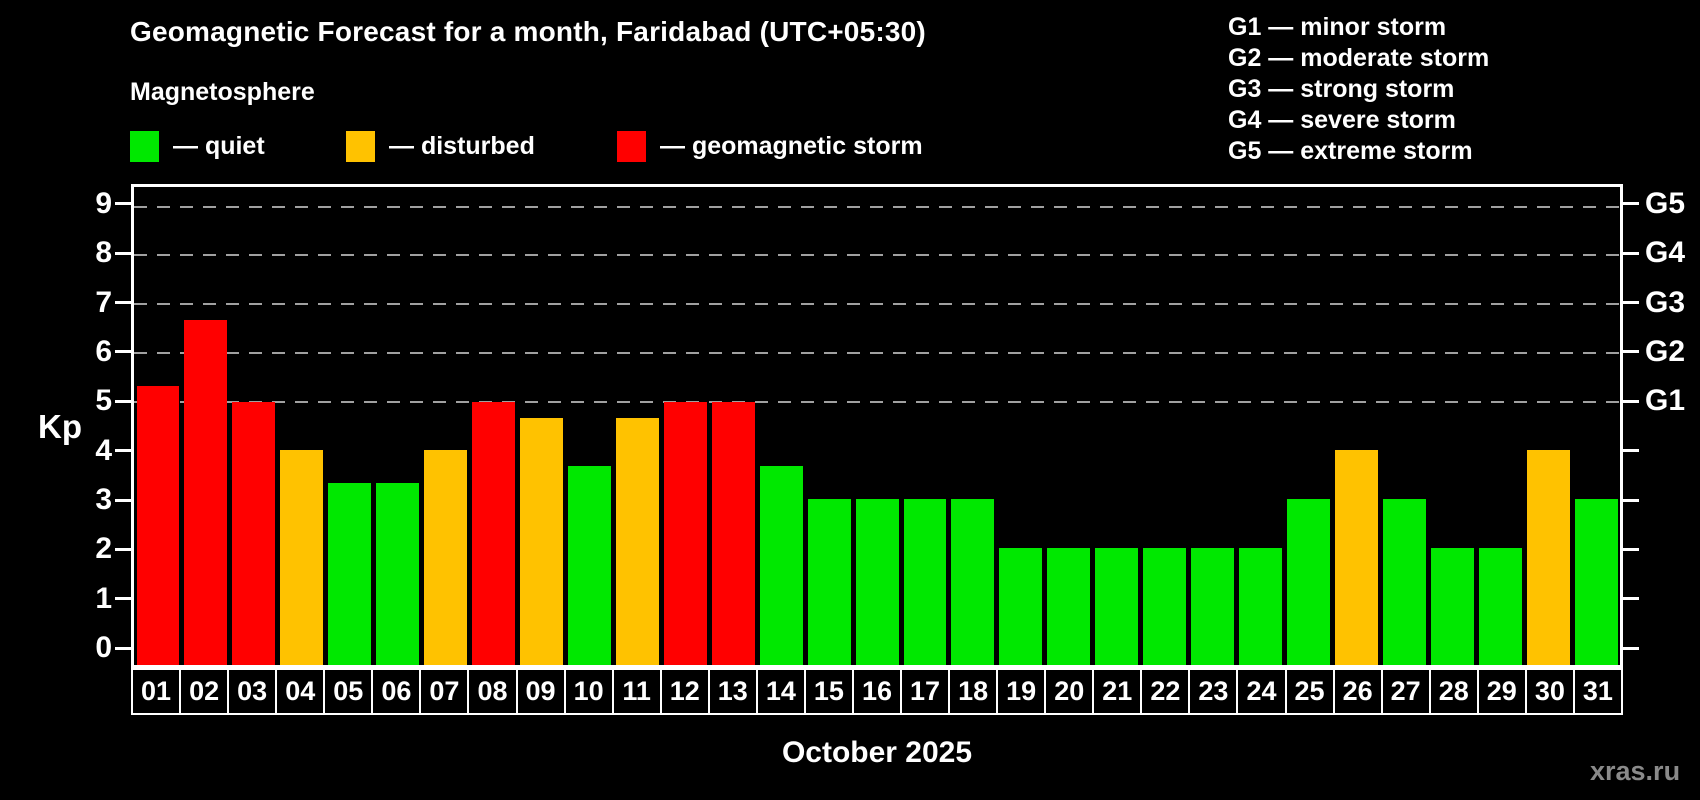  I want to click on y-tick-label-9: 9, so click(103, 203).